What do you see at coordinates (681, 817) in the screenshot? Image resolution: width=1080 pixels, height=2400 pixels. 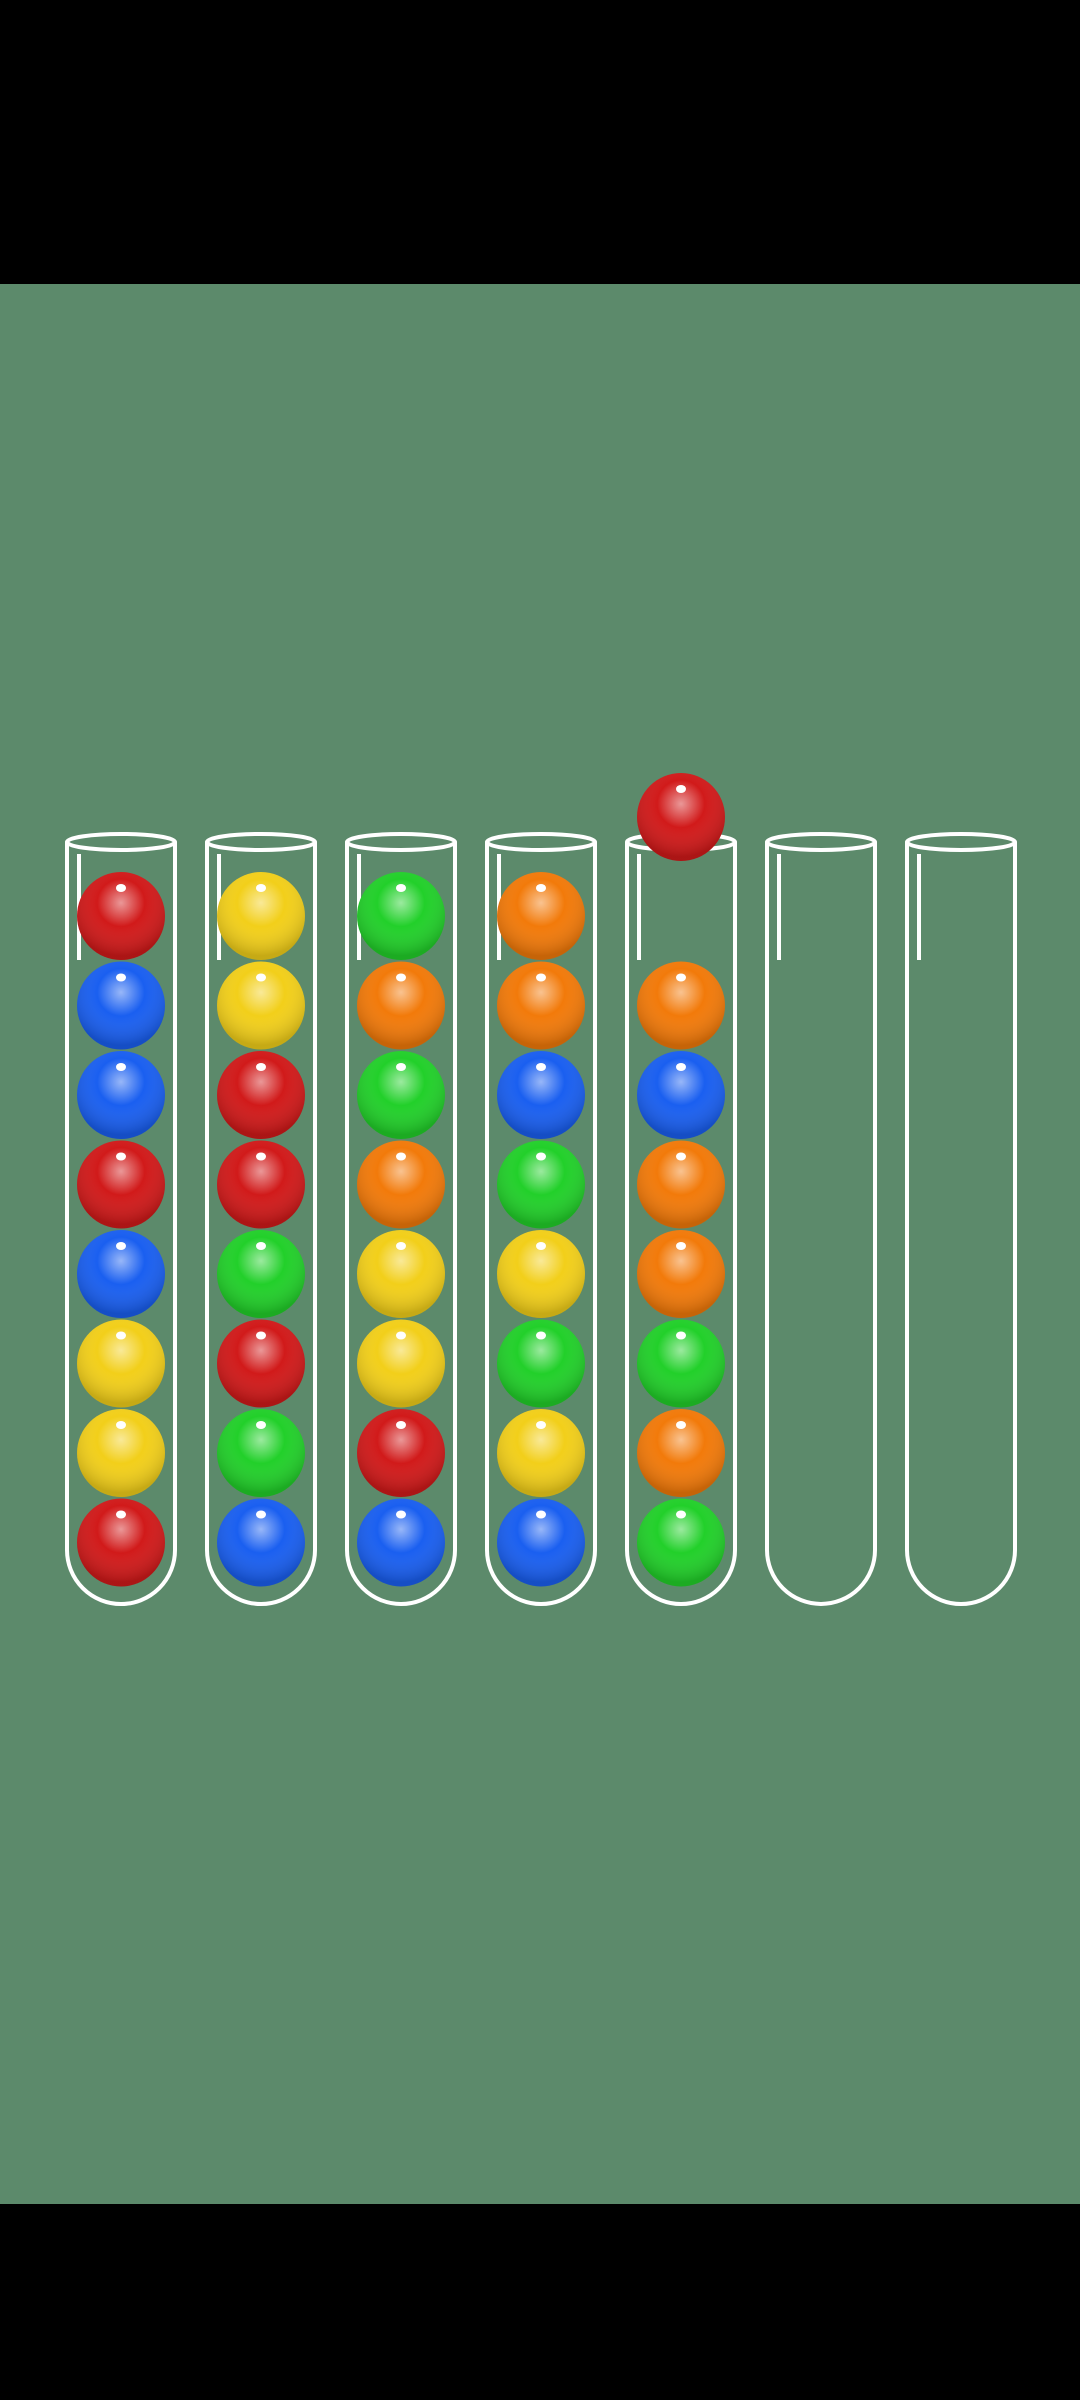 I see `lifted-ball-red` at bounding box center [681, 817].